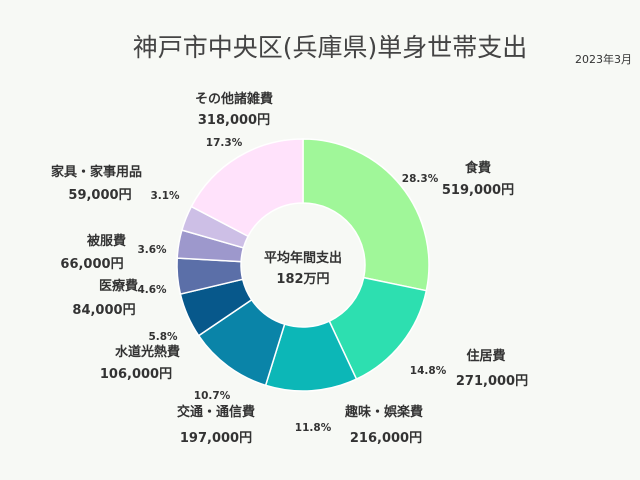 The height and width of the screenshot is (480, 640). I want to click on percent-label-medical: 4.6%, so click(152, 290).